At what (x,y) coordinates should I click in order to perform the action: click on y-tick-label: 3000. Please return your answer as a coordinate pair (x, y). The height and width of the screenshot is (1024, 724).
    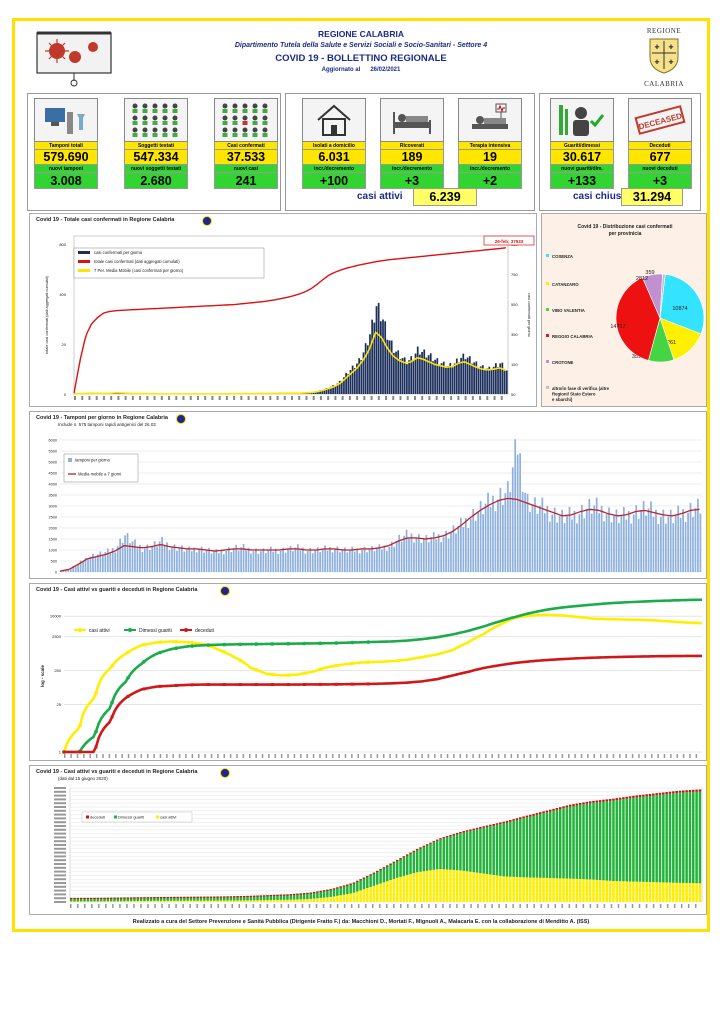
    Looking at the image, I should click on (53, 507).